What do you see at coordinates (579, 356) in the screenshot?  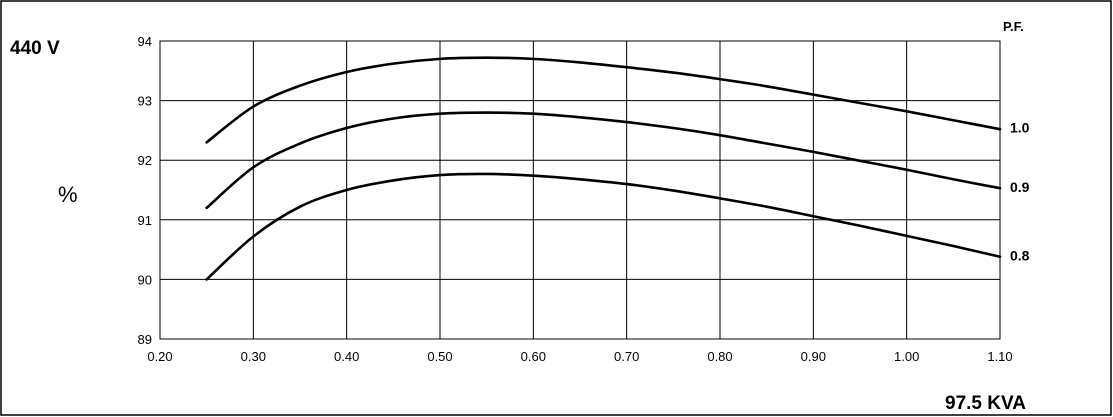 I see `x-tick-labels: 0.20 0.30 0.40 0.50 0.60 0.70 0.80 0.90 1.00 1.10` at bounding box center [579, 356].